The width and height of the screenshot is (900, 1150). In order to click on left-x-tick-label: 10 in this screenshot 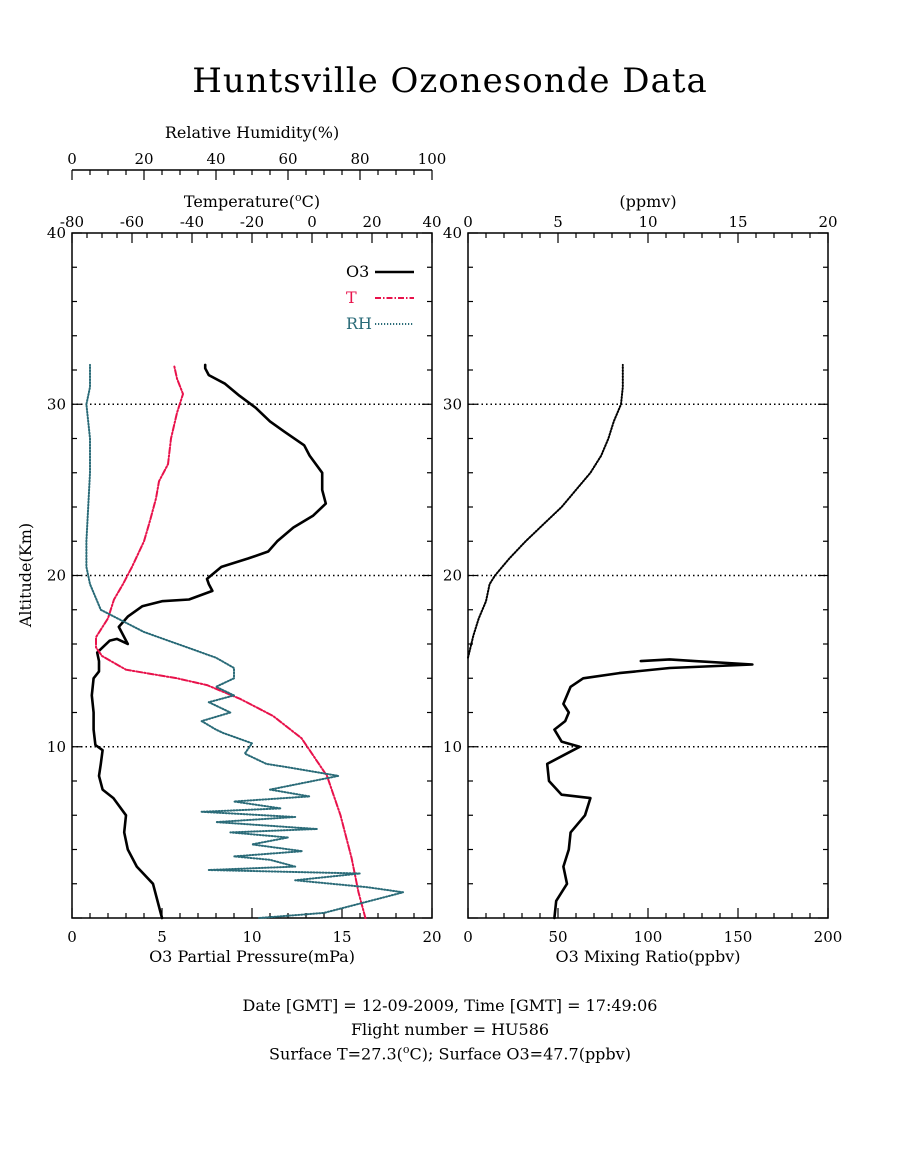, I will do `click(251, 937)`.